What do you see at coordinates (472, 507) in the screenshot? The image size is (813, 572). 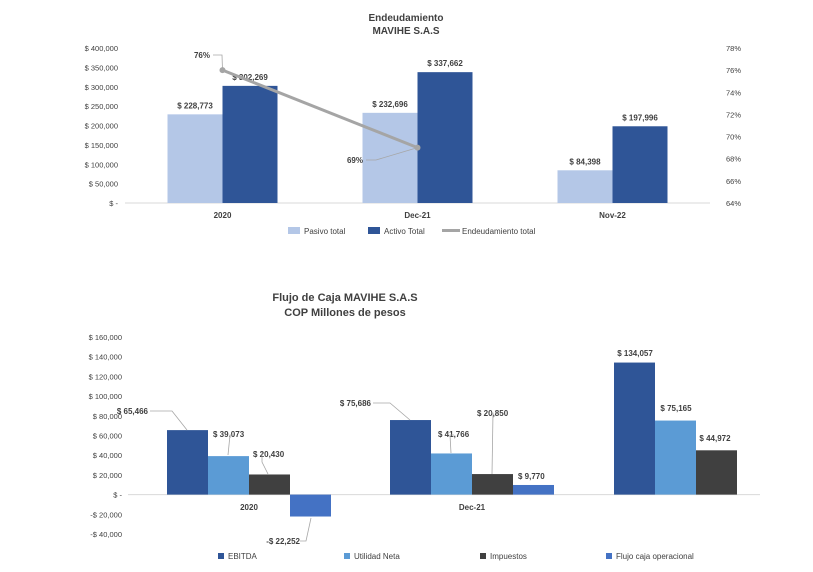 I see `chart2-category-label: Dec-21` at bounding box center [472, 507].